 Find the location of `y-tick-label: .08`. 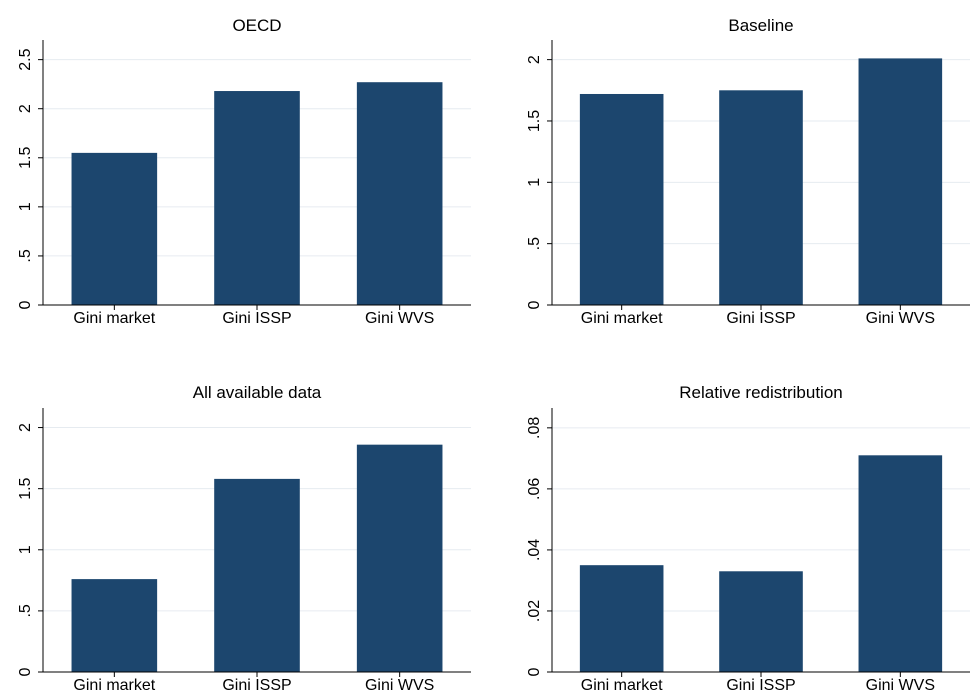

y-tick-label: .08 is located at coordinates (534, 428).